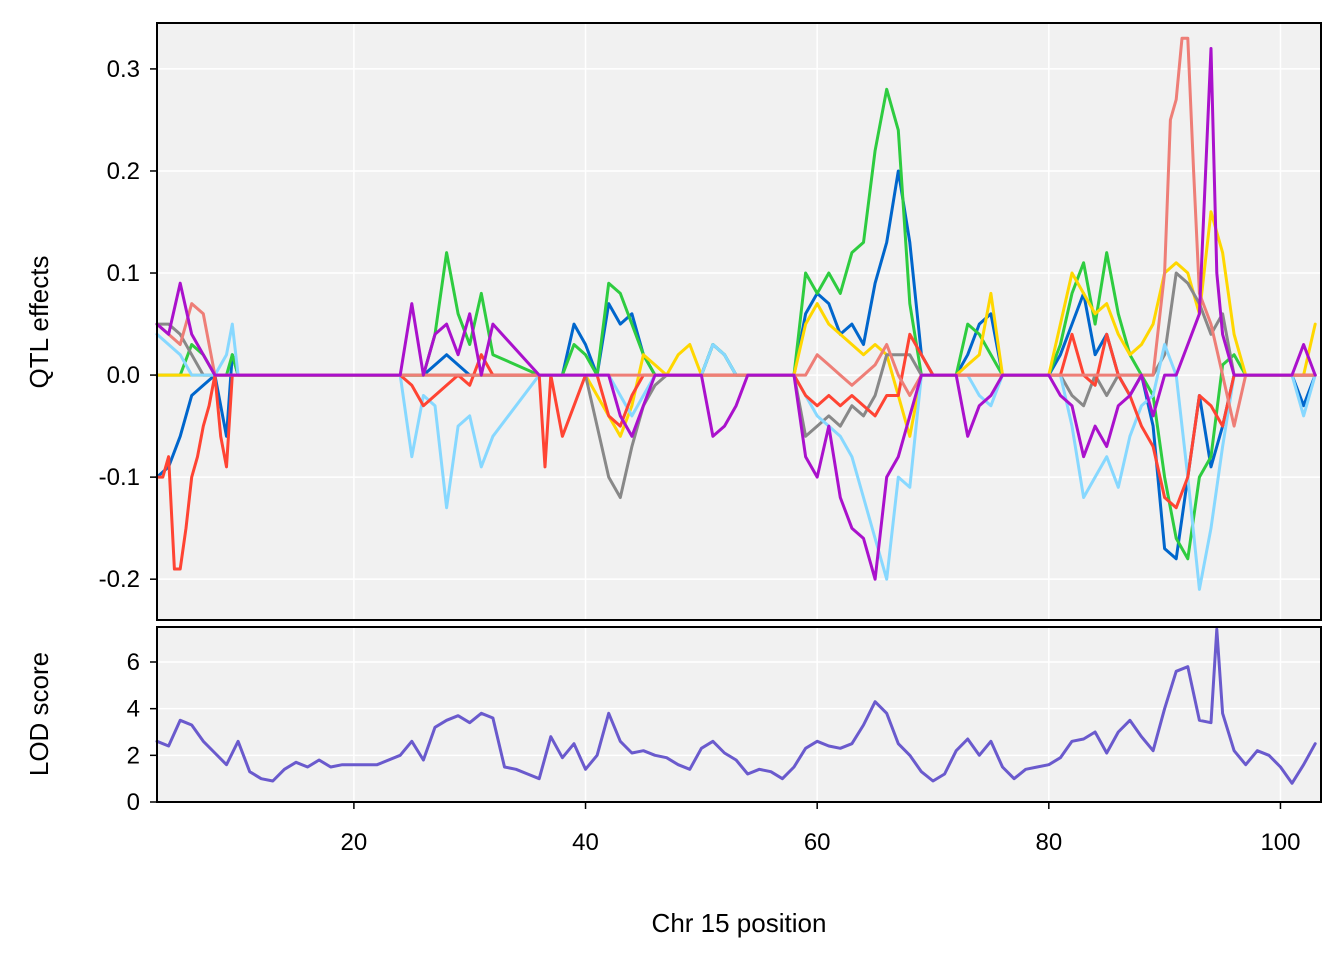 This screenshot has width=1344, height=960. I want to click on effects-y-tick-label: -0.2, so click(119, 579).